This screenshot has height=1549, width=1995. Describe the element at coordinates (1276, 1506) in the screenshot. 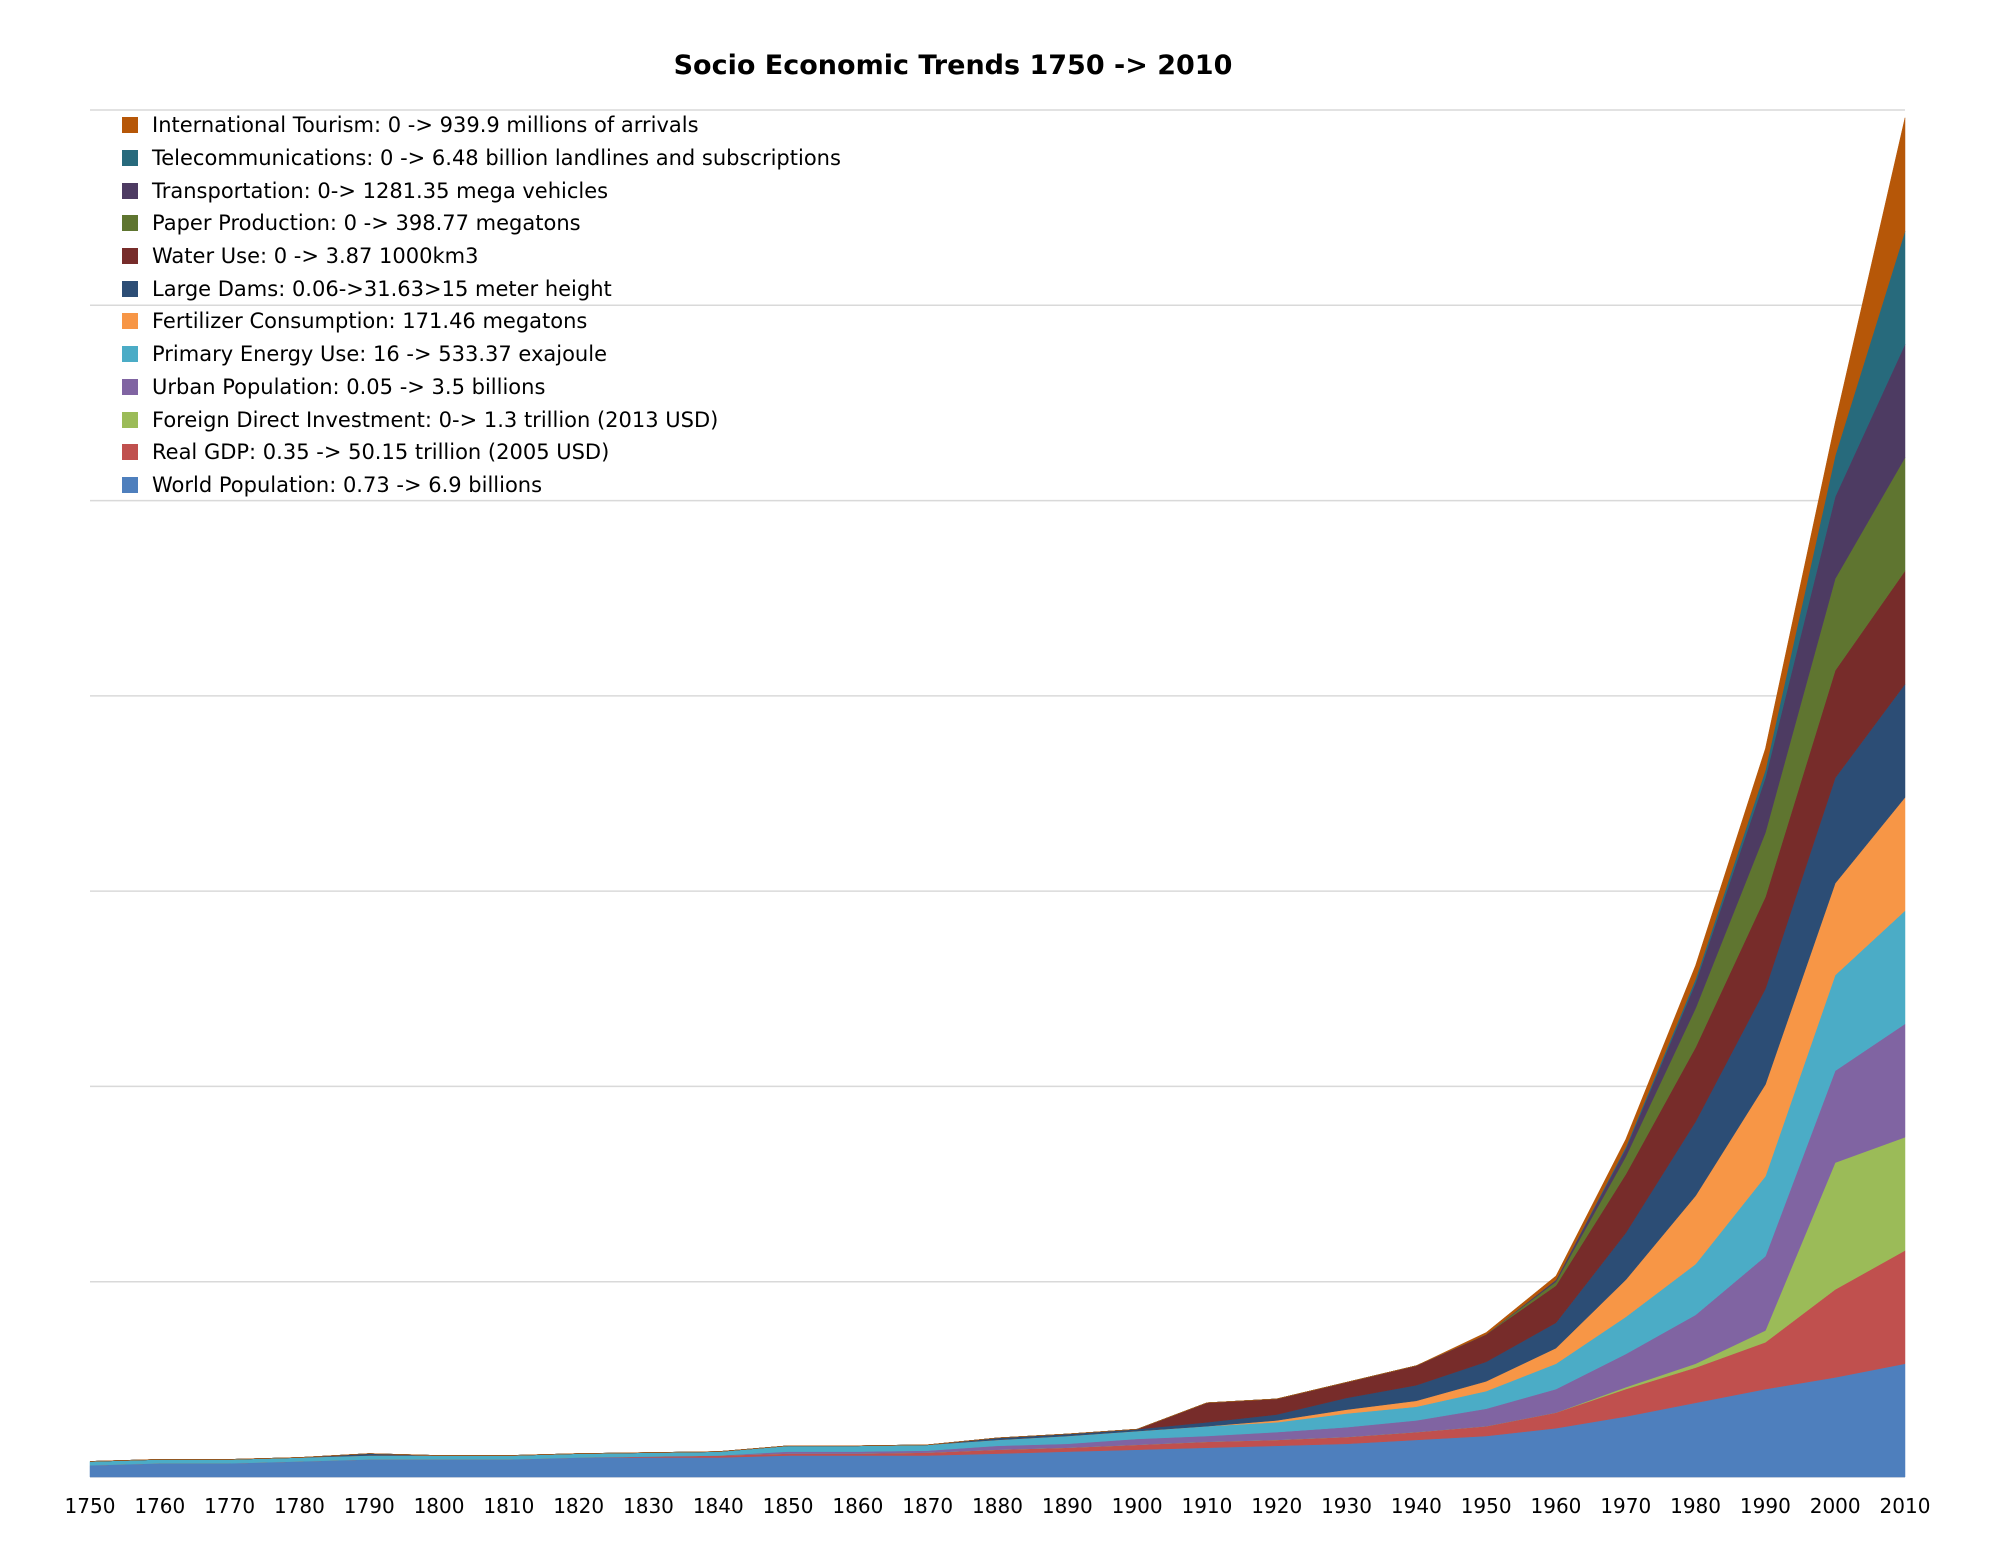

I see `x-tick-label: 1920` at that location.